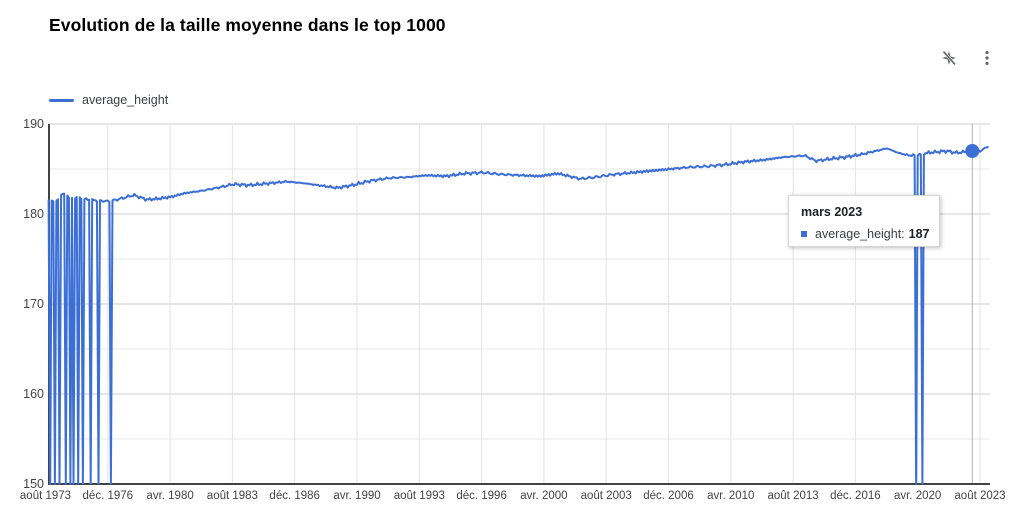 This screenshot has width=1024, height=527. I want to click on legend-label: average_height, so click(125, 100).